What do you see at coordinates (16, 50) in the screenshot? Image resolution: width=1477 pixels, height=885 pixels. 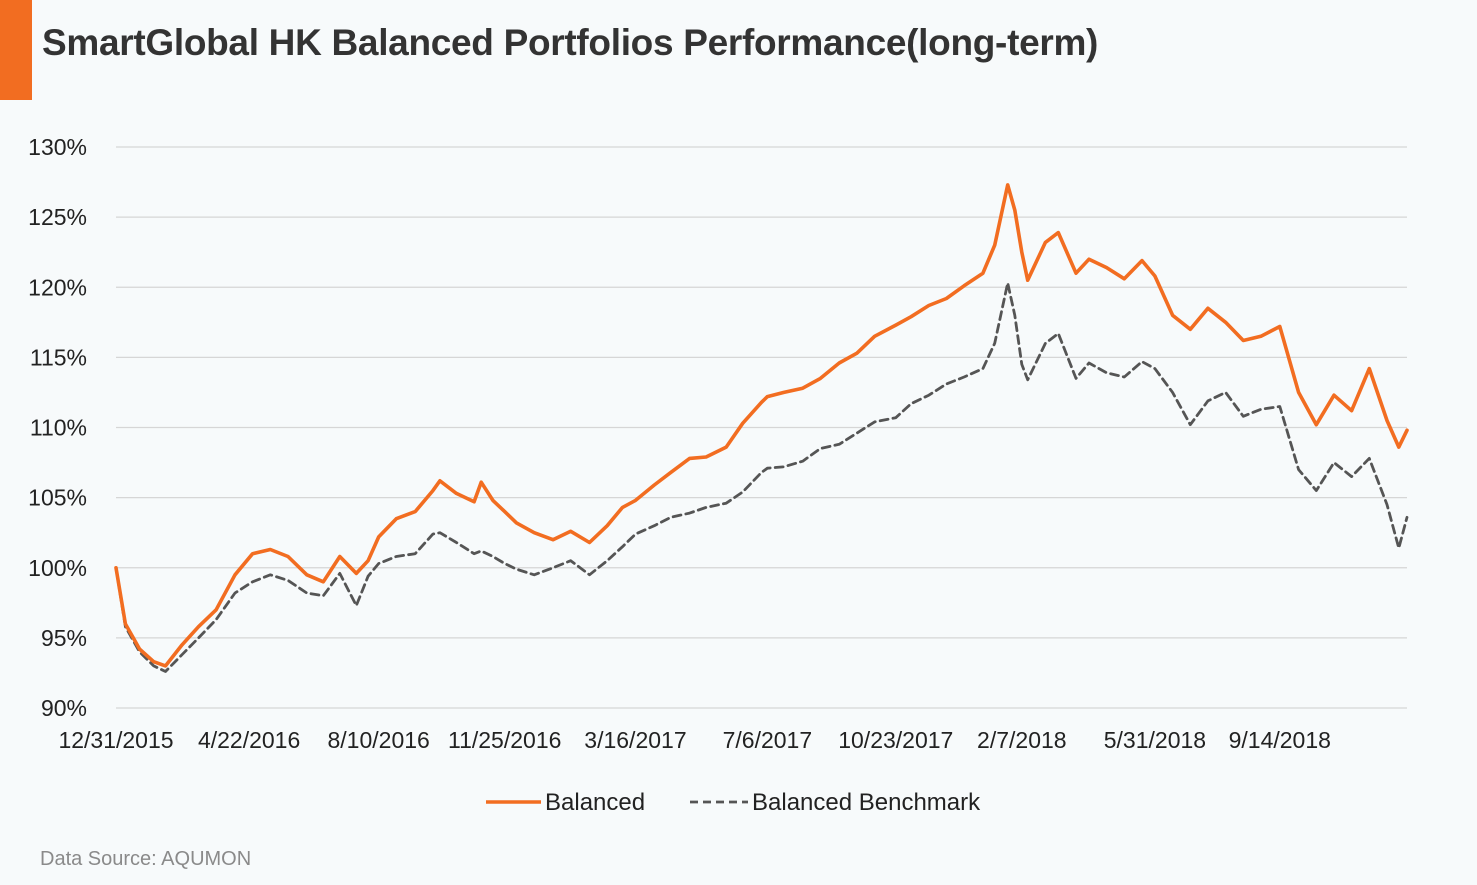 I see `title-accent-bar` at bounding box center [16, 50].